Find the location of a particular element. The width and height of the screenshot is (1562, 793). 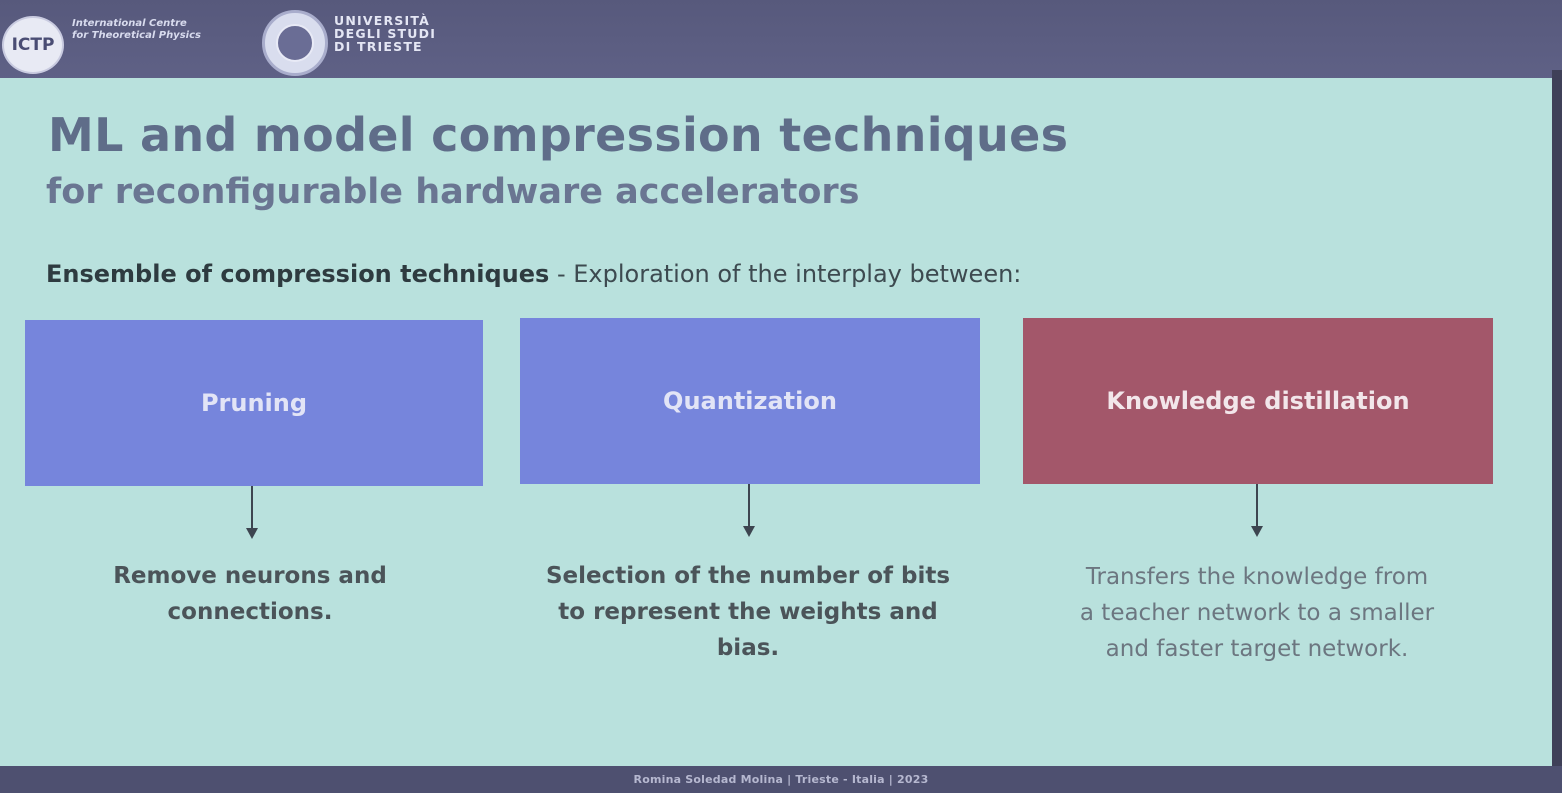

kd-desc-line1: Transfers the knowledge from is located at coordinates (1257, 577).